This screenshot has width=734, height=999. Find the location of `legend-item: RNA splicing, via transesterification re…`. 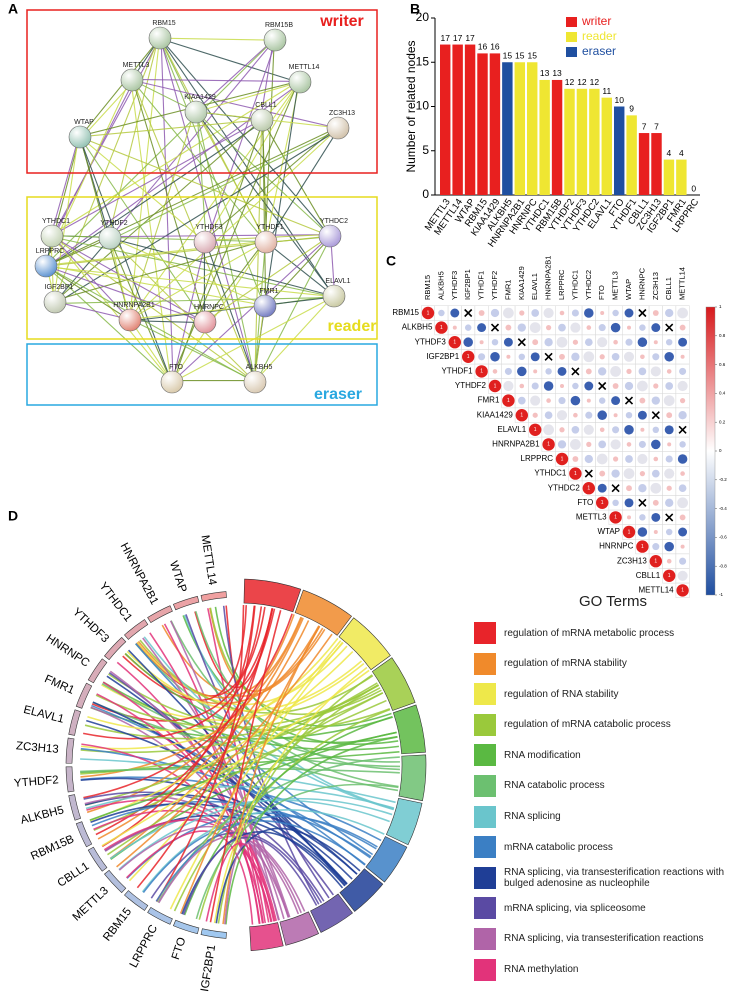

legend-item: RNA splicing, via transesterification re… is located at coordinates (603, 878).